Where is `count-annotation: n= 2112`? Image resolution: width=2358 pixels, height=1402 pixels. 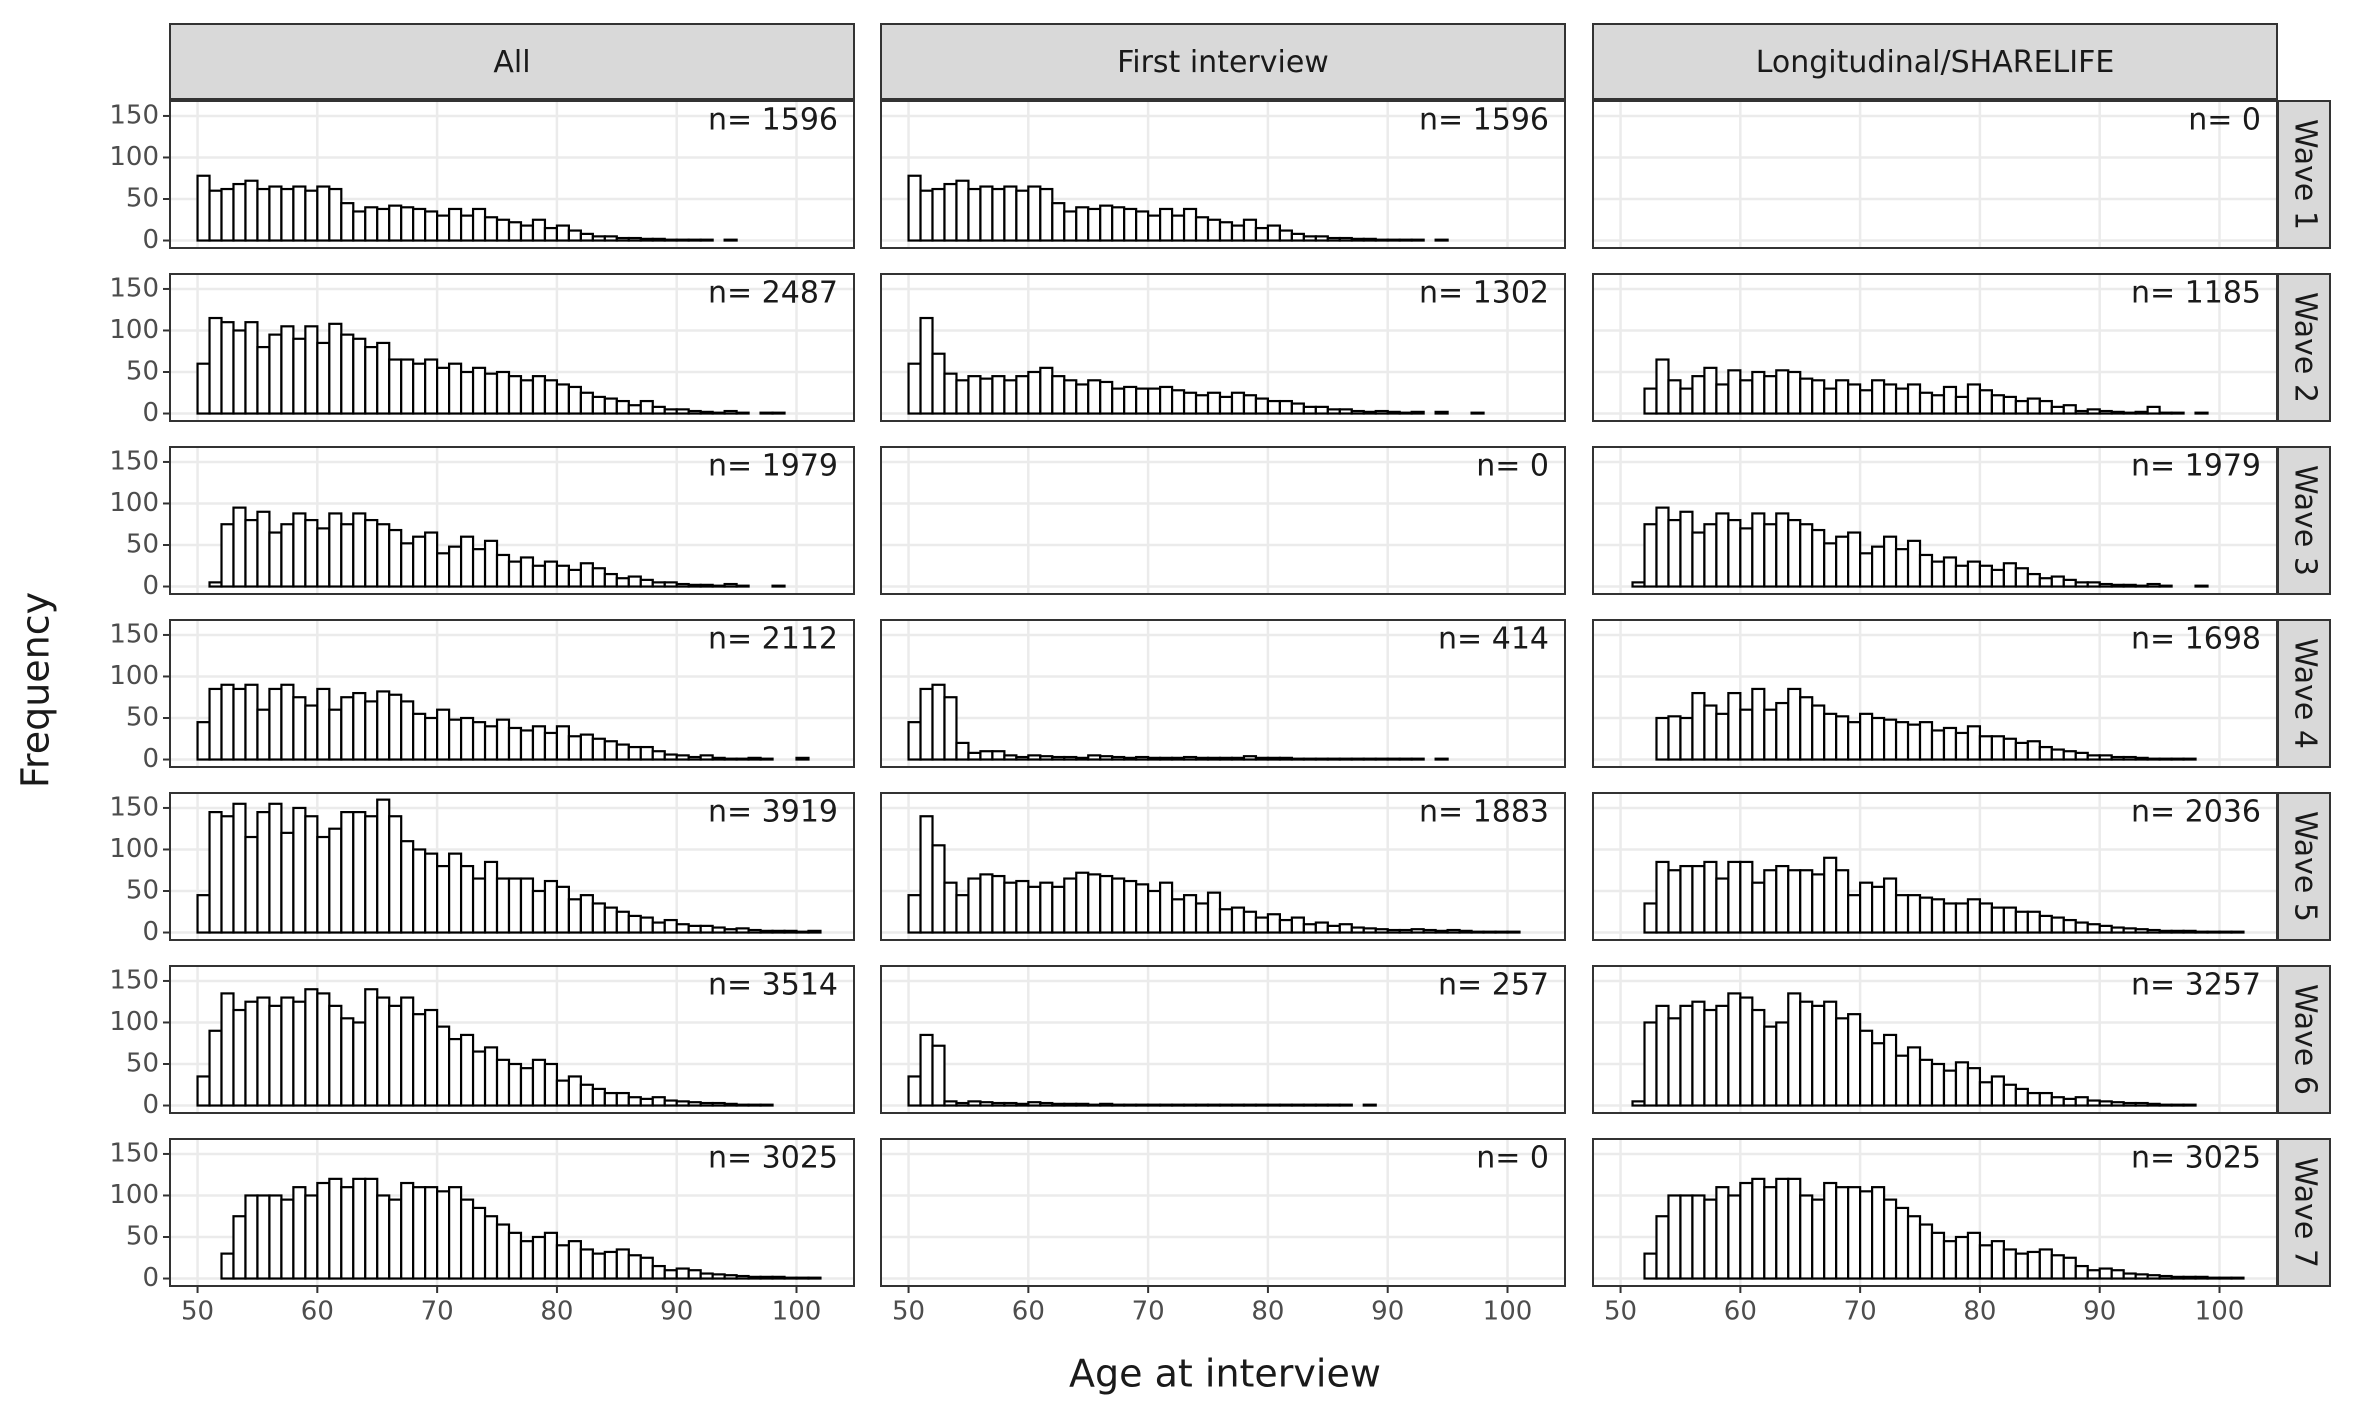 count-annotation: n= 2112 is located at coordinates (773, 639).